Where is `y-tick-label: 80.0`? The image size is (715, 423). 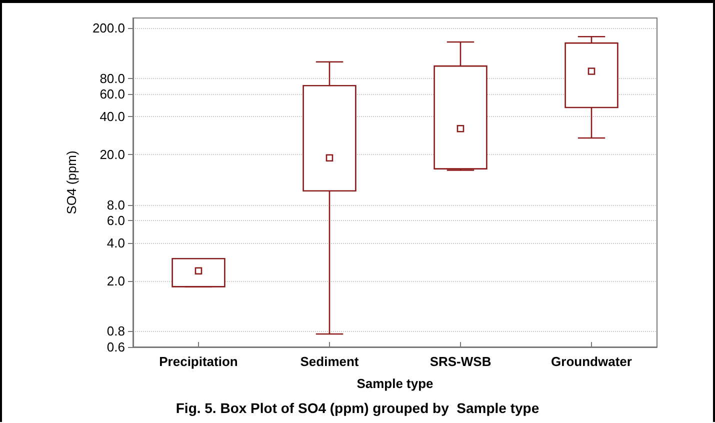
y-tick-label: 80.0 is located at coordinates (112, 78).